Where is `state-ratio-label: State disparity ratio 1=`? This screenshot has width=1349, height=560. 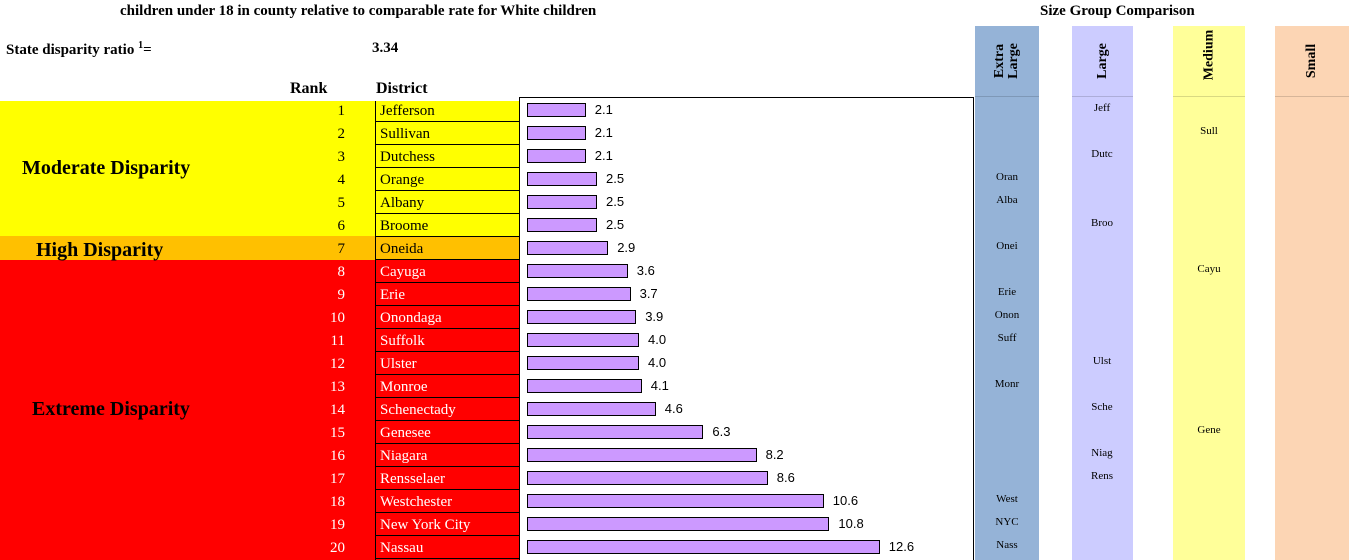
state-ratio-label: State disparity ratio 1= is located at coordinates (79, 49).